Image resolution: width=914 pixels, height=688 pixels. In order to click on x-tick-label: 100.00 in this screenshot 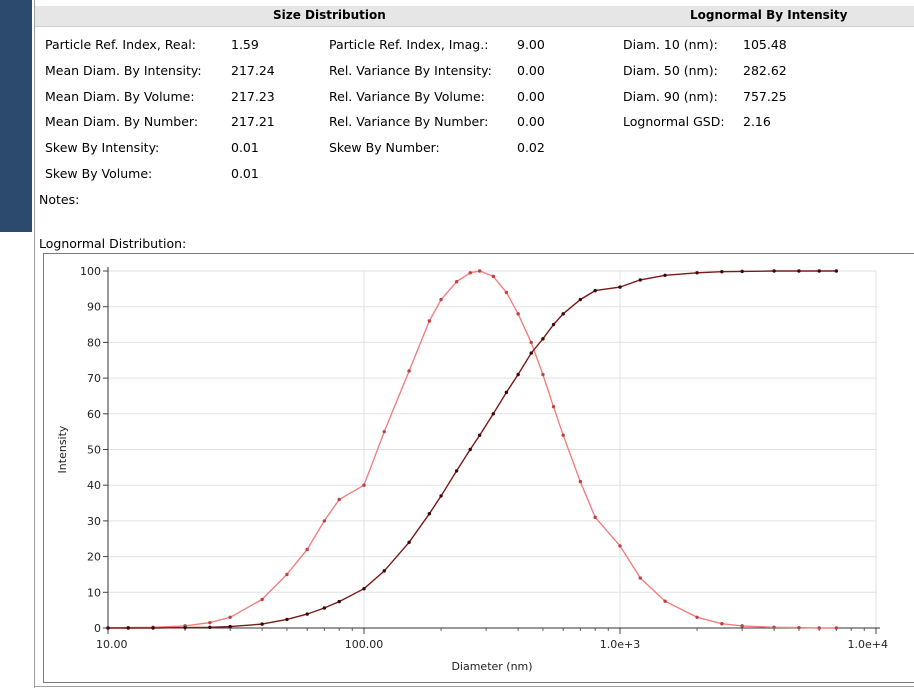, I will do `click(364, 644)`.